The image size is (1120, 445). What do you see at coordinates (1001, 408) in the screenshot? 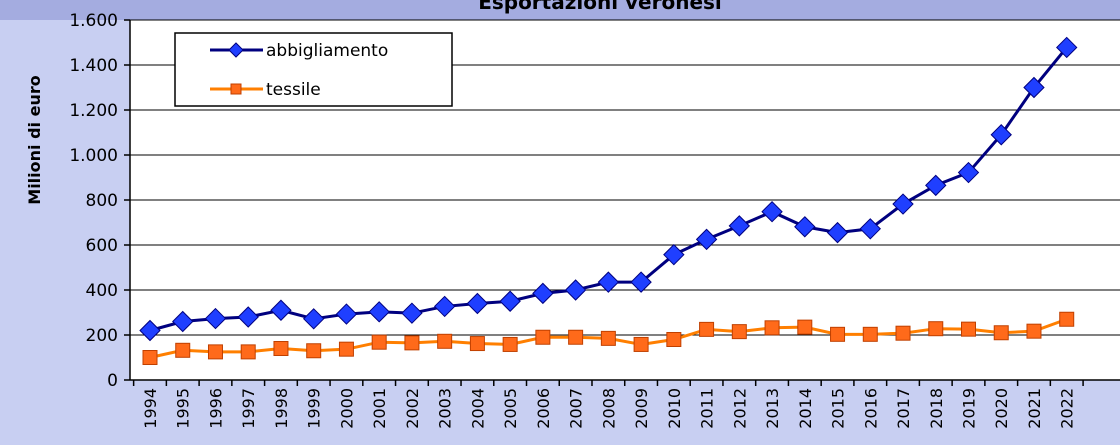
I see `x-tick-label: 2020` at bounding box center [1001, 408].